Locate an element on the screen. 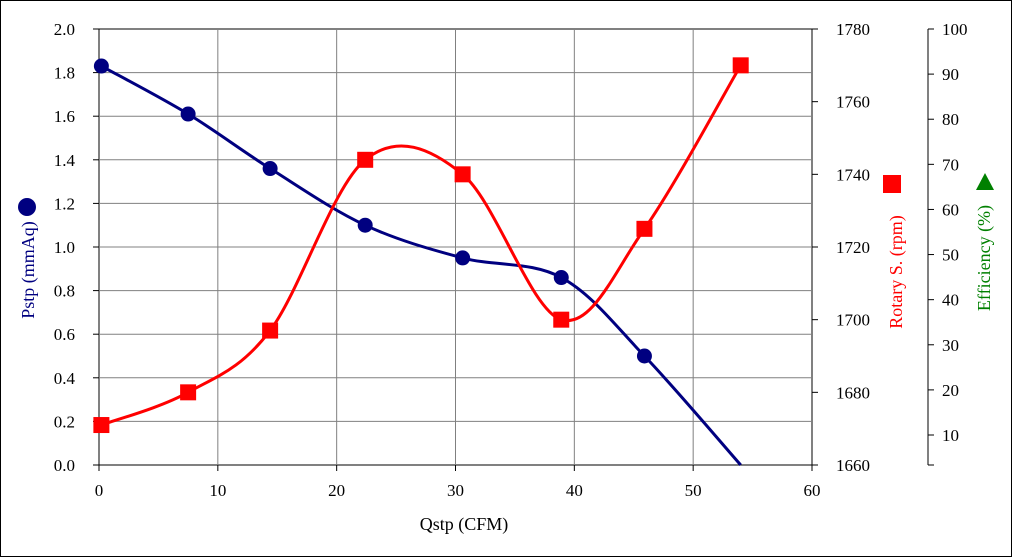 The width and height of the screenshot is (1012, 557). y-left-tick-label: 0.4 is located at coordinates (65, 378).